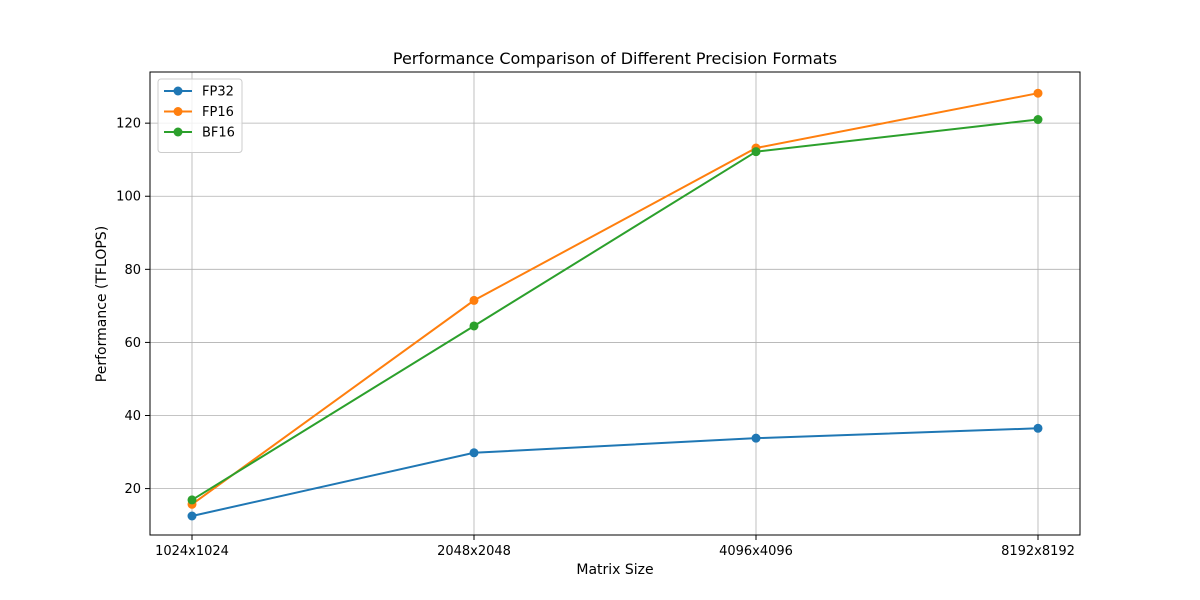 The image size is (1200, 600). I want to click on y-tick-label: 120, so click(128, 124).